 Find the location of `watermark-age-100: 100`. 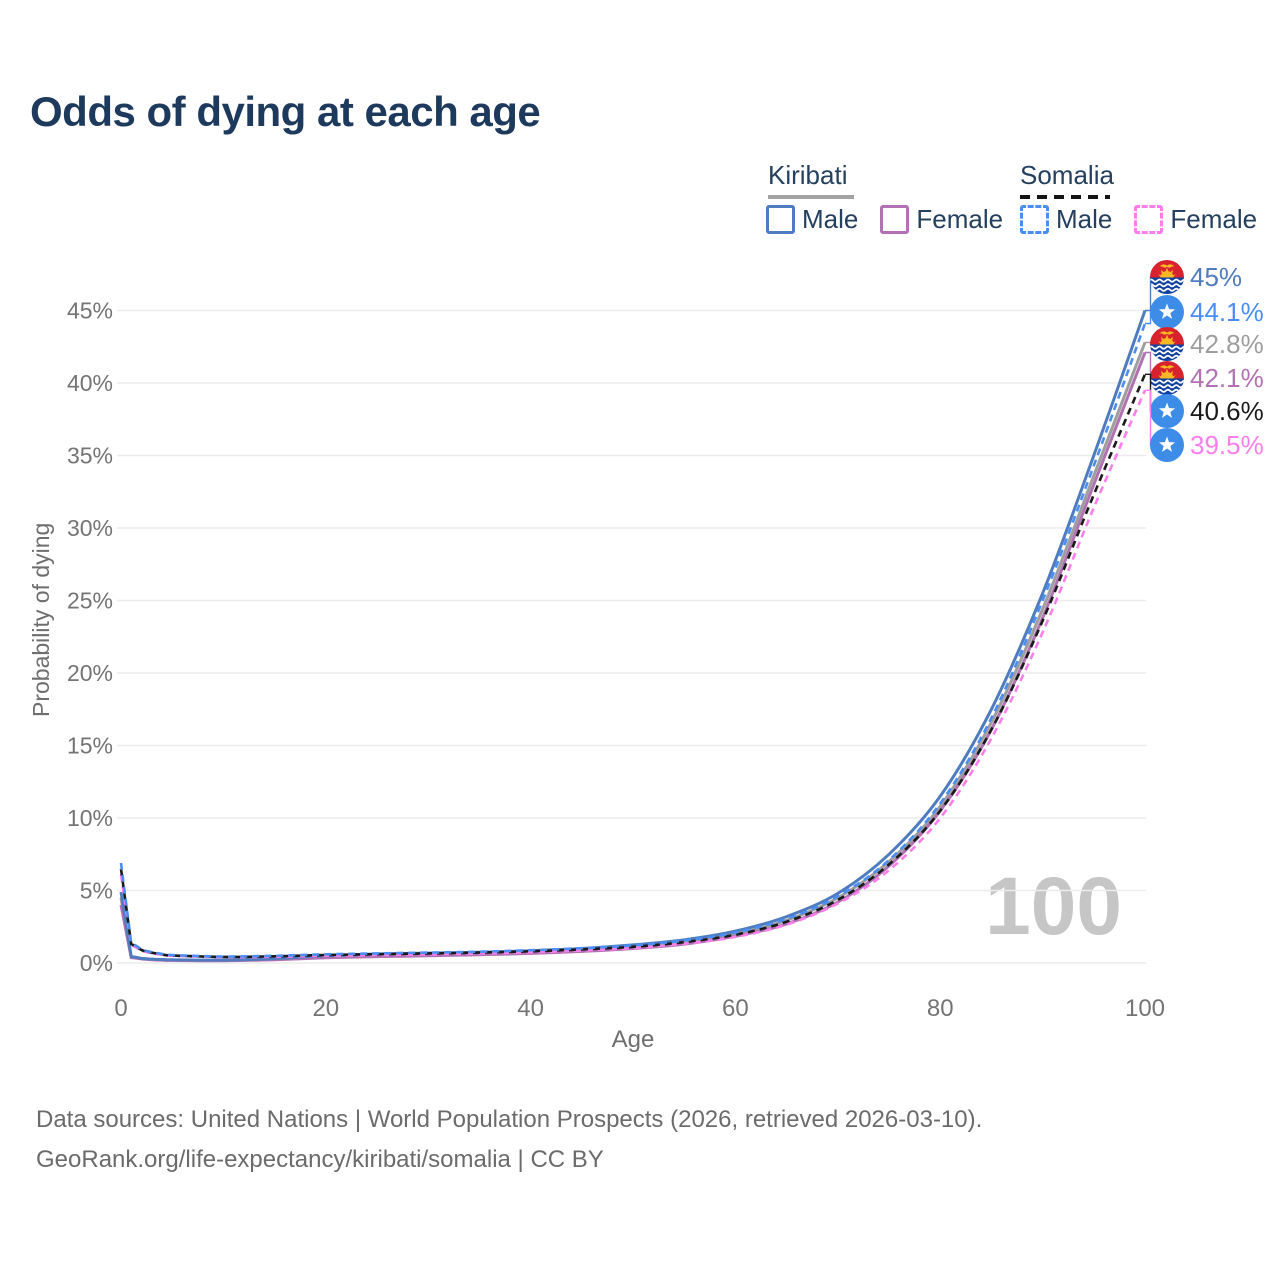

watermark-age-100: 100 is located at coordinates (1053, 906).